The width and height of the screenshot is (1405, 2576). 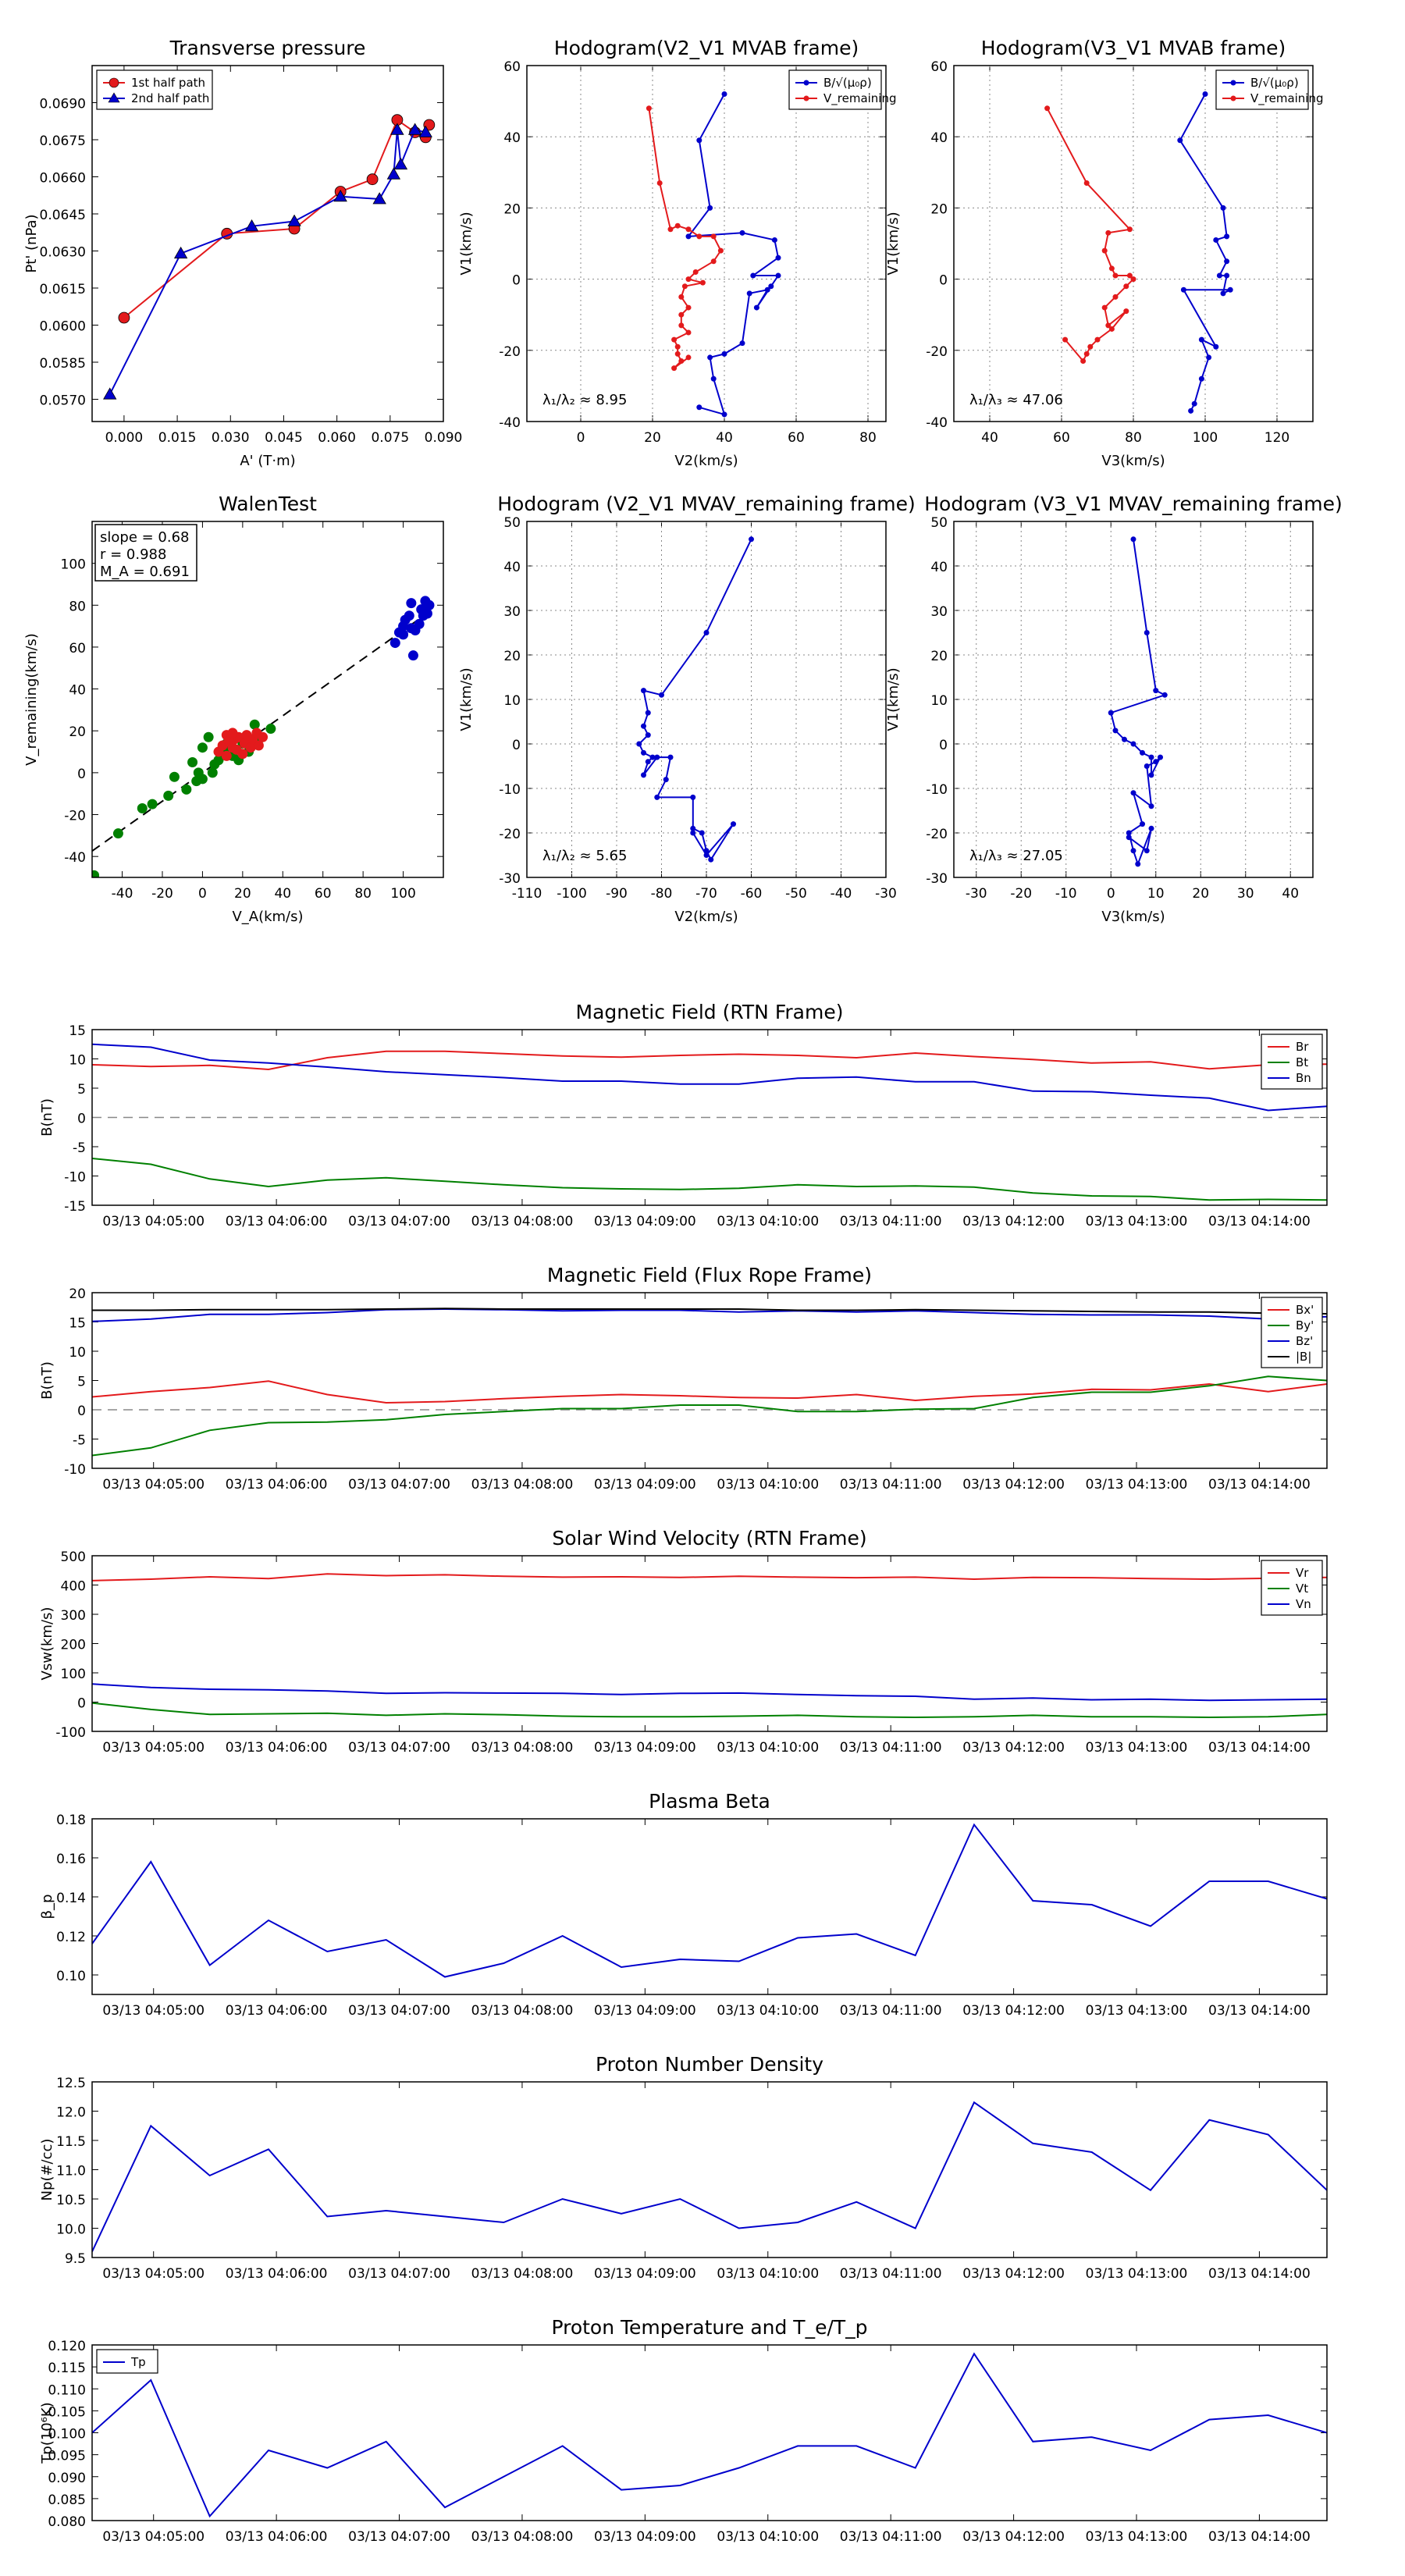 I want to click on legend-box, so click(x=1262, y=89).